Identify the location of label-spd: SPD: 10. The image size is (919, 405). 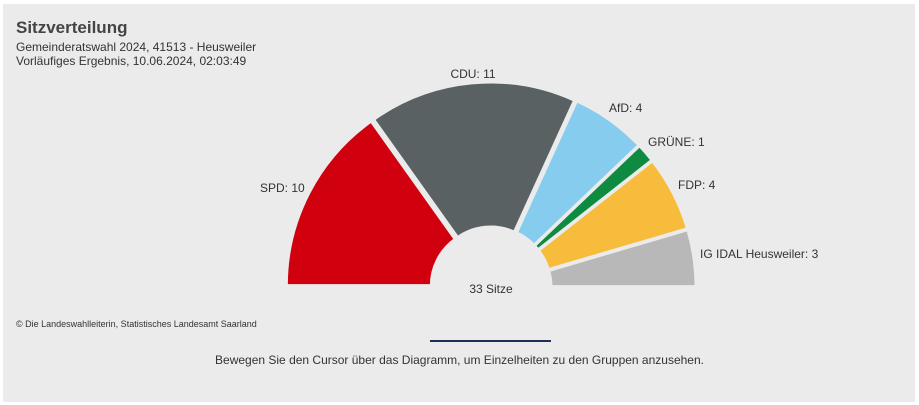
(282, 188).